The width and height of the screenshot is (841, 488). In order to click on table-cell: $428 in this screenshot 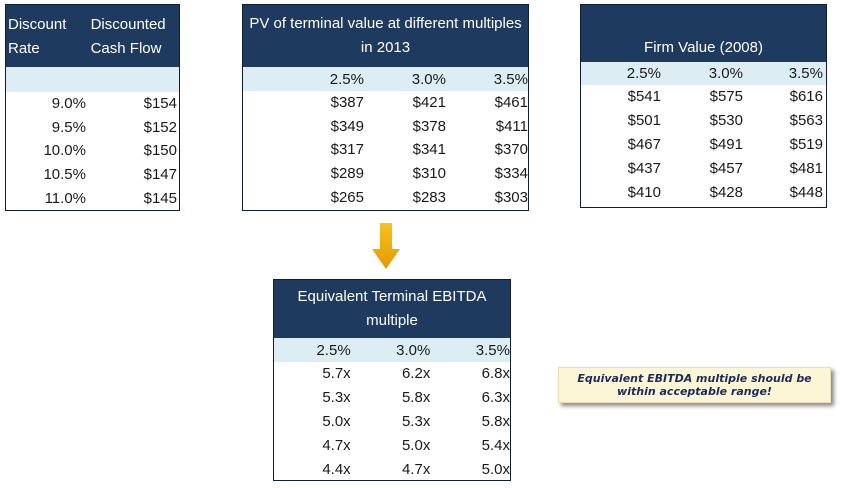, I will do `click(726, 192)`.